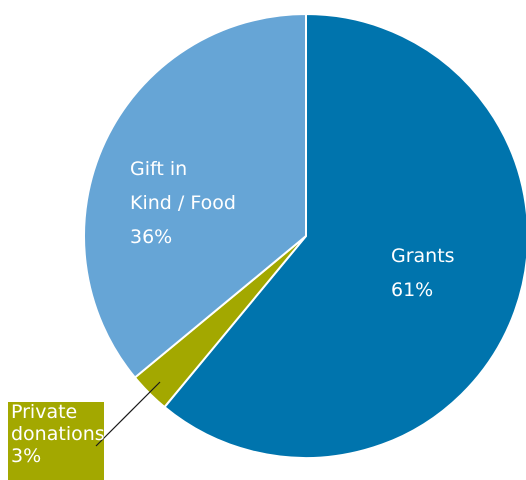  I want to click on slice-label-line: 3%, so click(26, 456).